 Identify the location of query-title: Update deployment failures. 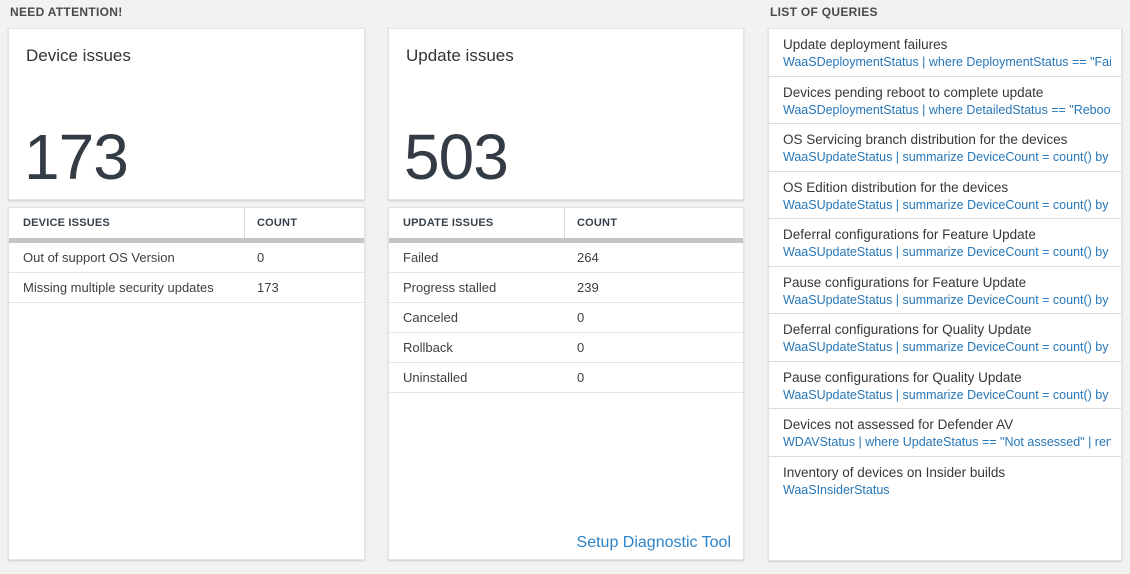
(865, 44).